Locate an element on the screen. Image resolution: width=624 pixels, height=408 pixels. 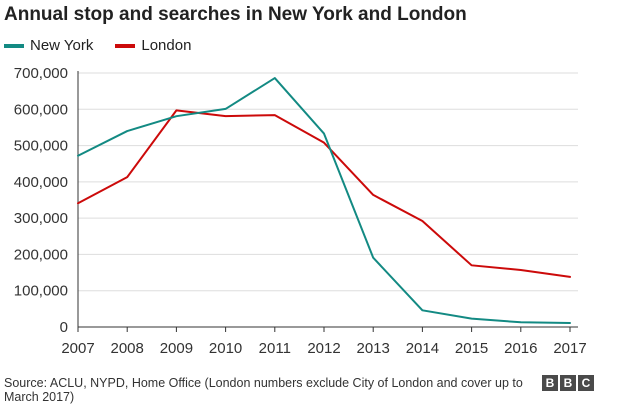
y-tick-label: 0 is located at coordinates (64, 327).